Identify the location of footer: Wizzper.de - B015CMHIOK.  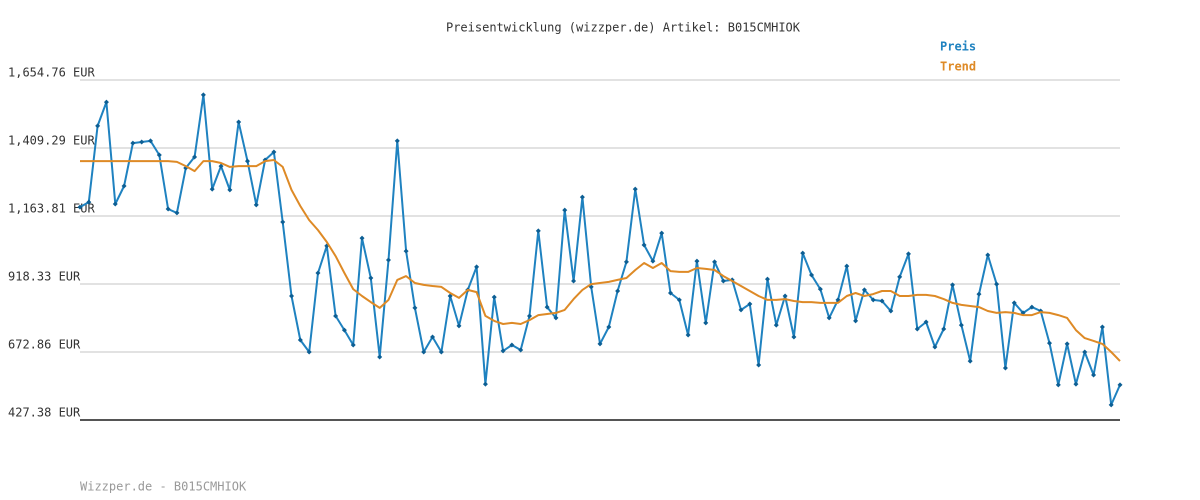
(163, 487).